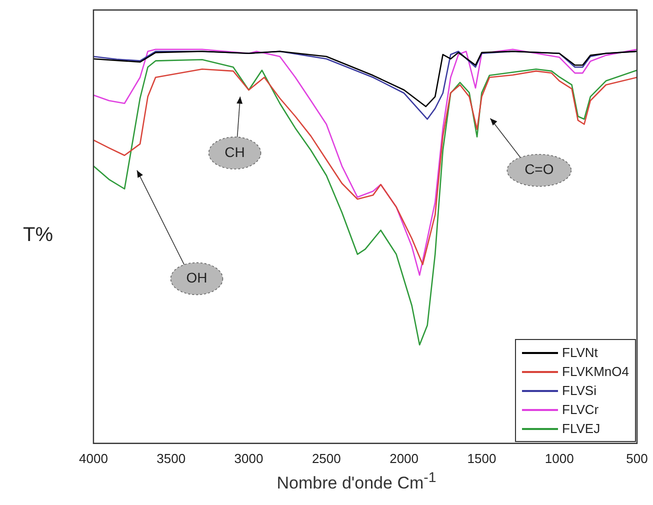 The width and height of the screenshot is (653, 505). I want to click on x-tick-label: 2500, so click(326, 458).